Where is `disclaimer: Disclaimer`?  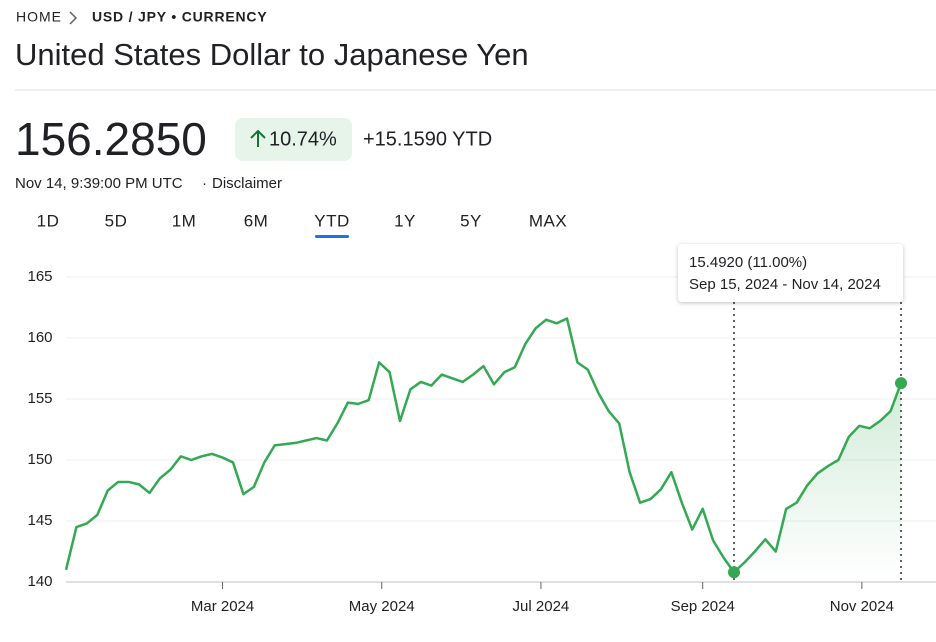
disclaimer: Disclaimer is located at coordinates (247, 183).